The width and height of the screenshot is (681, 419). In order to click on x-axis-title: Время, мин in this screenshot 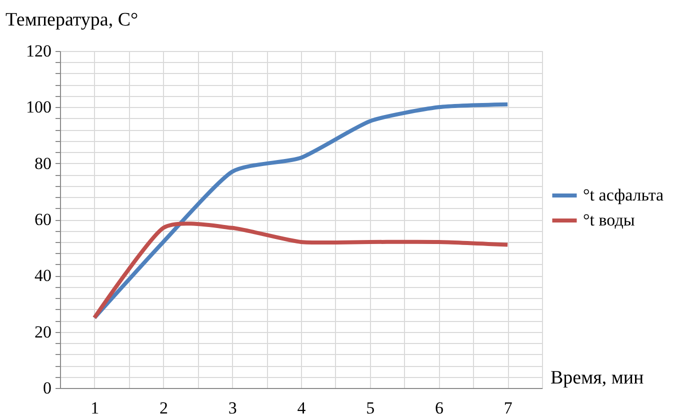, I will do `click(597, 378)`.